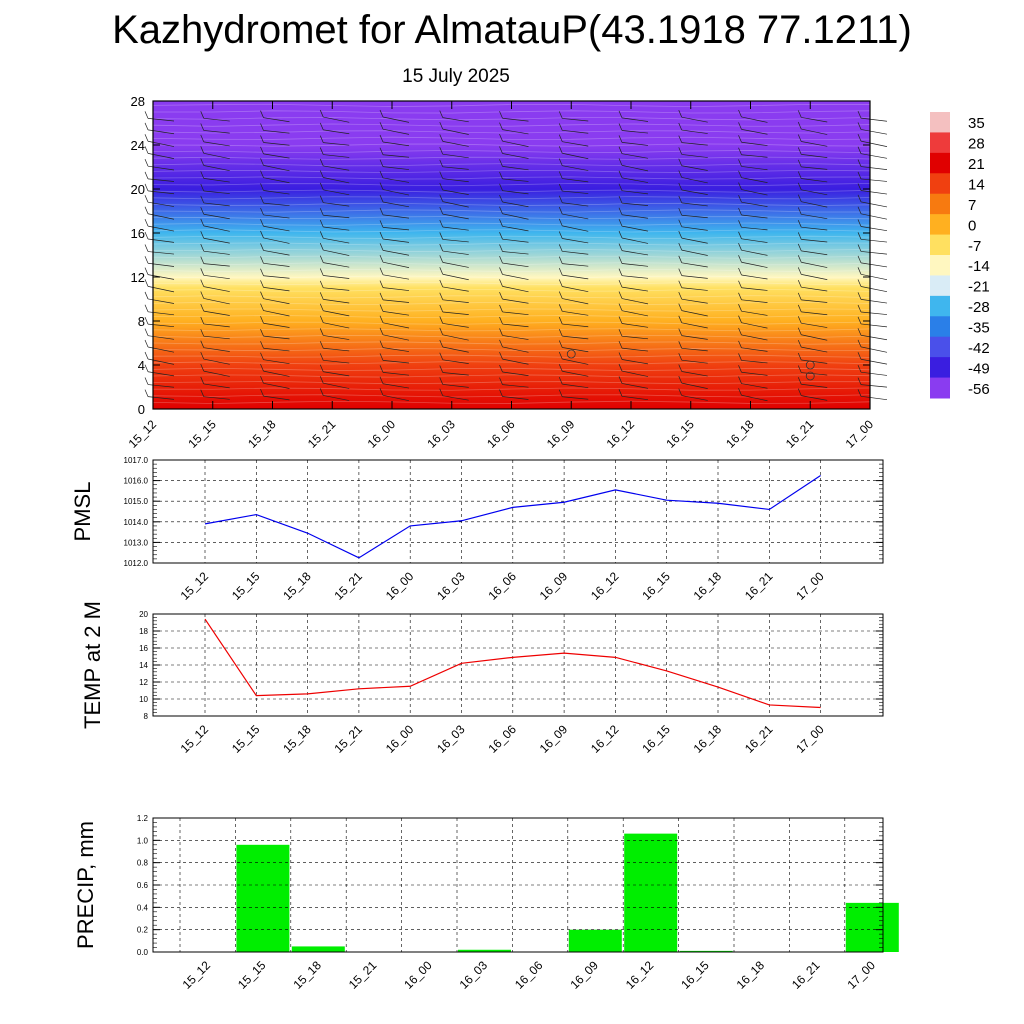 This screenshot has width=1024, height=1024. What do you see at coordinates (202, 434) in the screenshot?
I see `x-tick-label: 15_15` at bounding box center [202, 434].